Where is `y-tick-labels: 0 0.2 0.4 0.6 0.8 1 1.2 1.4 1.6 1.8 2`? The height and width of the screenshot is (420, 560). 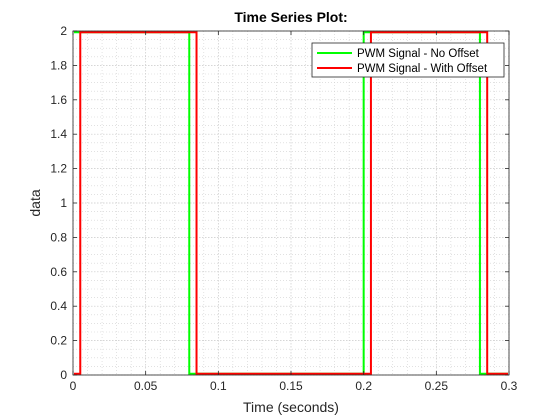 y-tick-labels: 0 0.2 0.4 0.6 0.8 1 1.2 1.4 1.6 1.8 2 is located at coordinates (58, 203).